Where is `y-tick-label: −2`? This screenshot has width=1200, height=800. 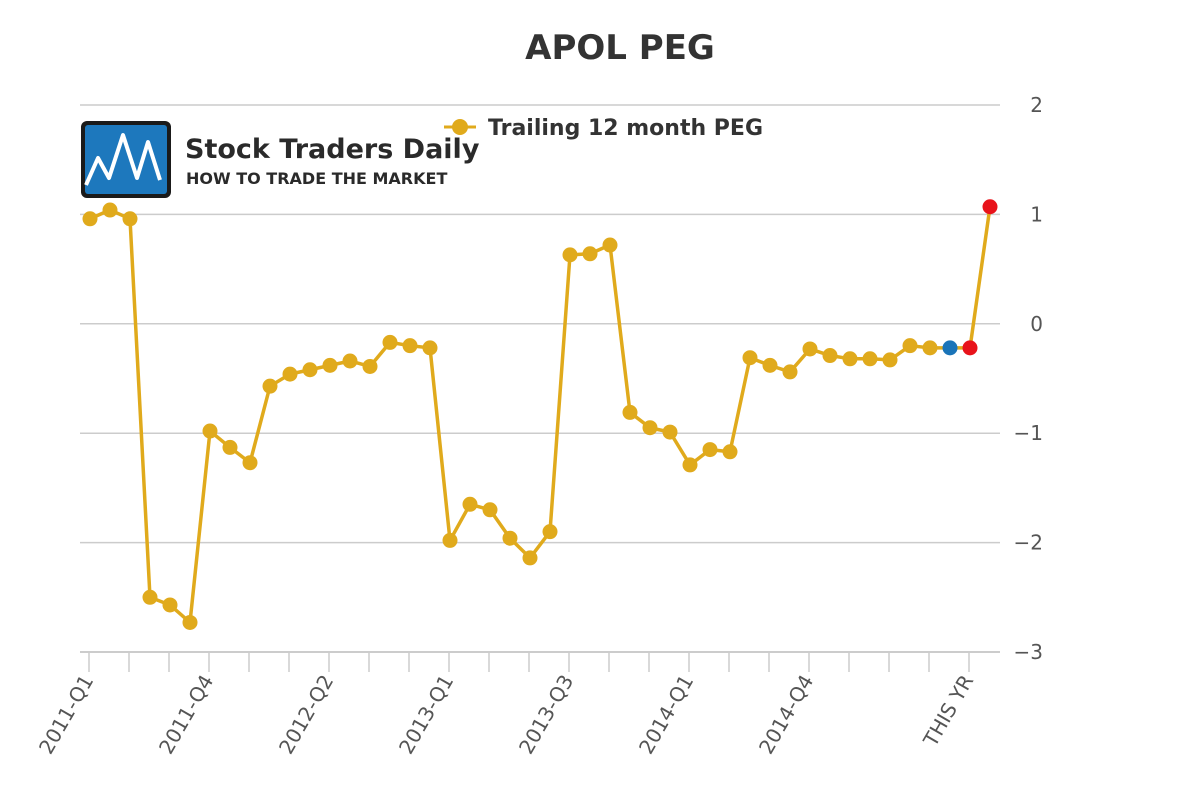
y-tick-label: −2 is located at coordinates (1028, 543).